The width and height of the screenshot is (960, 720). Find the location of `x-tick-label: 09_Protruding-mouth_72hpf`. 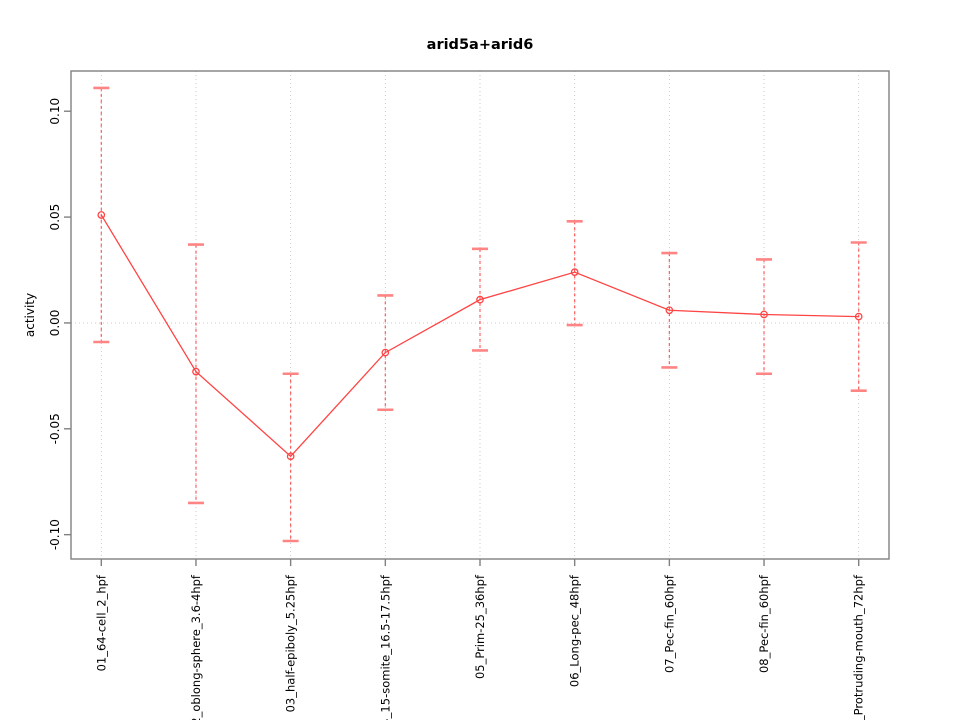

x-tick-label: 09_Protruding-mouth_72hpf is located at coordinates (859, 647).